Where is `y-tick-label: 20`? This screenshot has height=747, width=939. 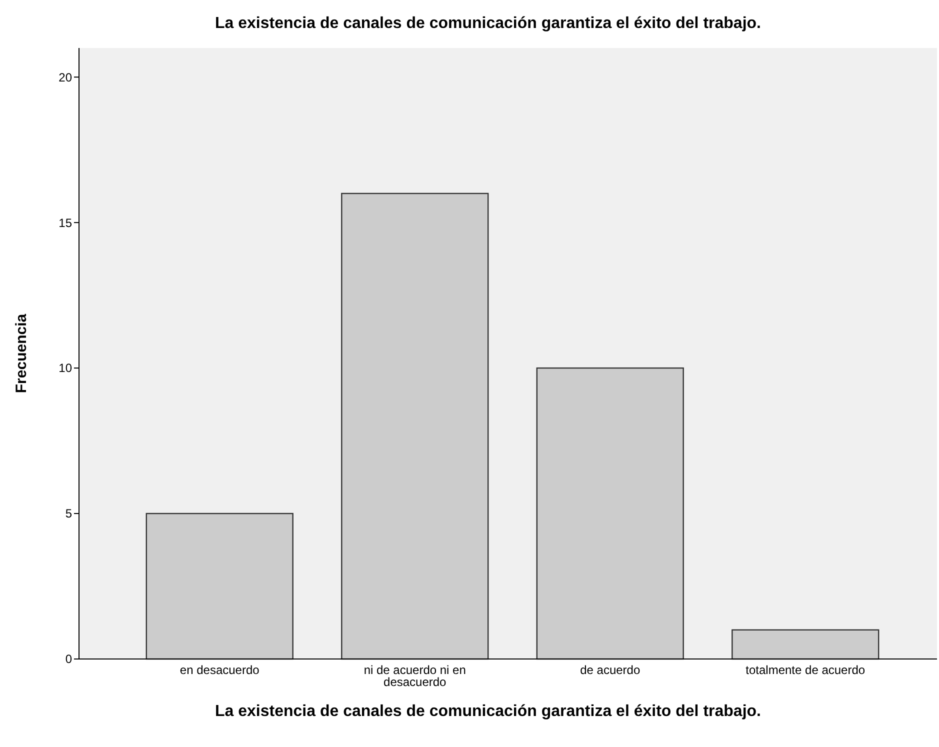
y-tick-label: 20 is located at coordinates (65, 77).